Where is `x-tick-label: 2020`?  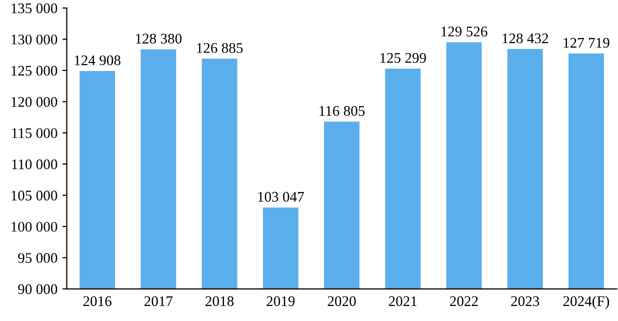 x-tick-label: 2020 is located at coordinates (342, 301).